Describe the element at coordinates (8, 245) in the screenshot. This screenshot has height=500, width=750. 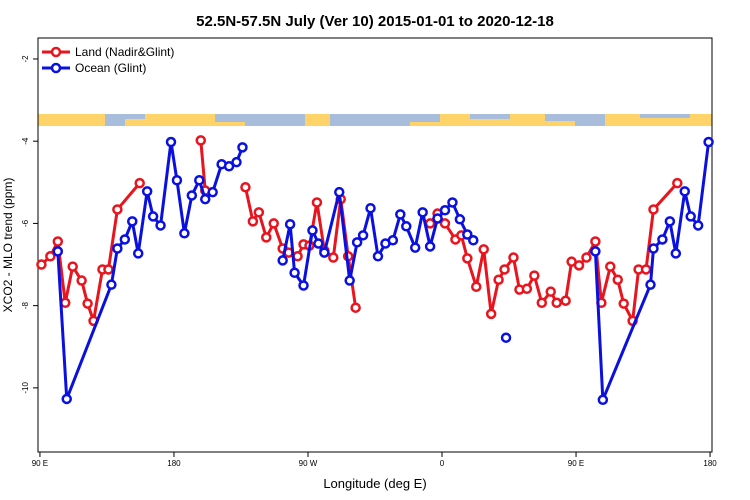
I see `y-axis-title: XCO2 - MLO trend (ppm)` at that location.